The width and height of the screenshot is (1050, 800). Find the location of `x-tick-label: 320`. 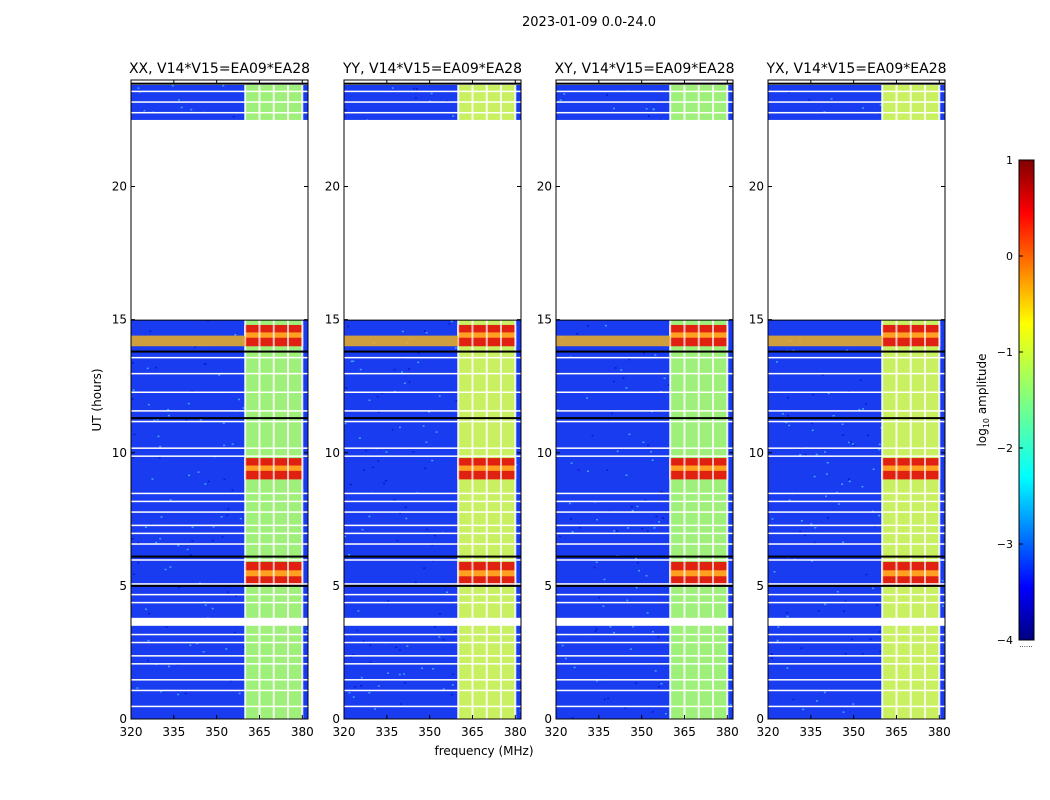

x-tick-label: 320 is located at coordinates (131, 732).